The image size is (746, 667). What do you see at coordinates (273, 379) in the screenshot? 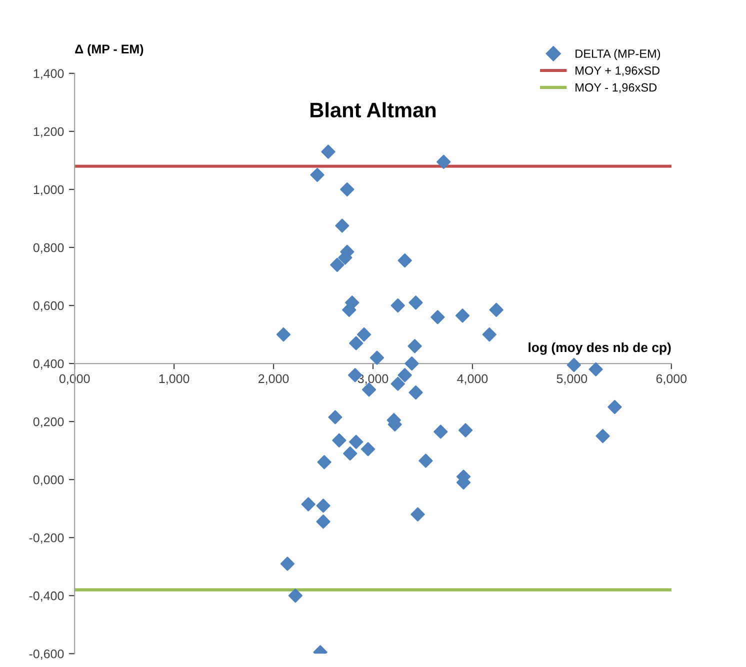
I see `x-tick-label: 2,000` at bounding box center [273, 379].